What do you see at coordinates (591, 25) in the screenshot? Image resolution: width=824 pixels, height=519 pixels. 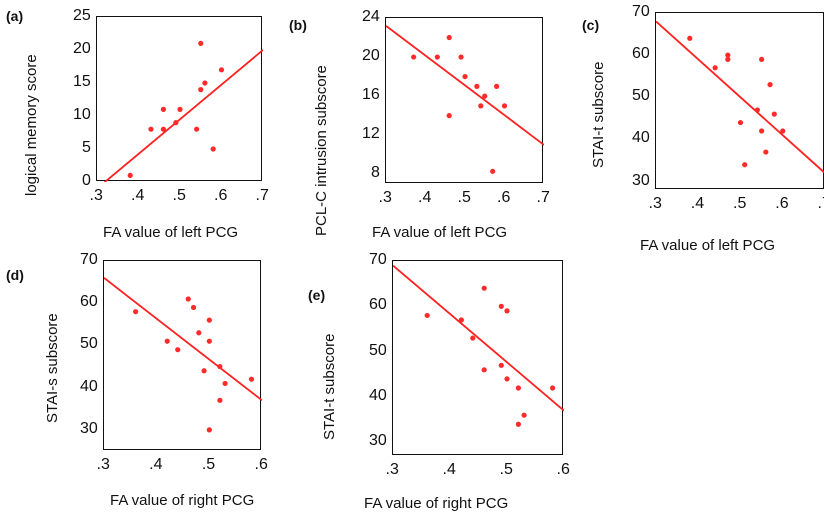 I see `panel-label: (c)` at bounding box center [591, 25].